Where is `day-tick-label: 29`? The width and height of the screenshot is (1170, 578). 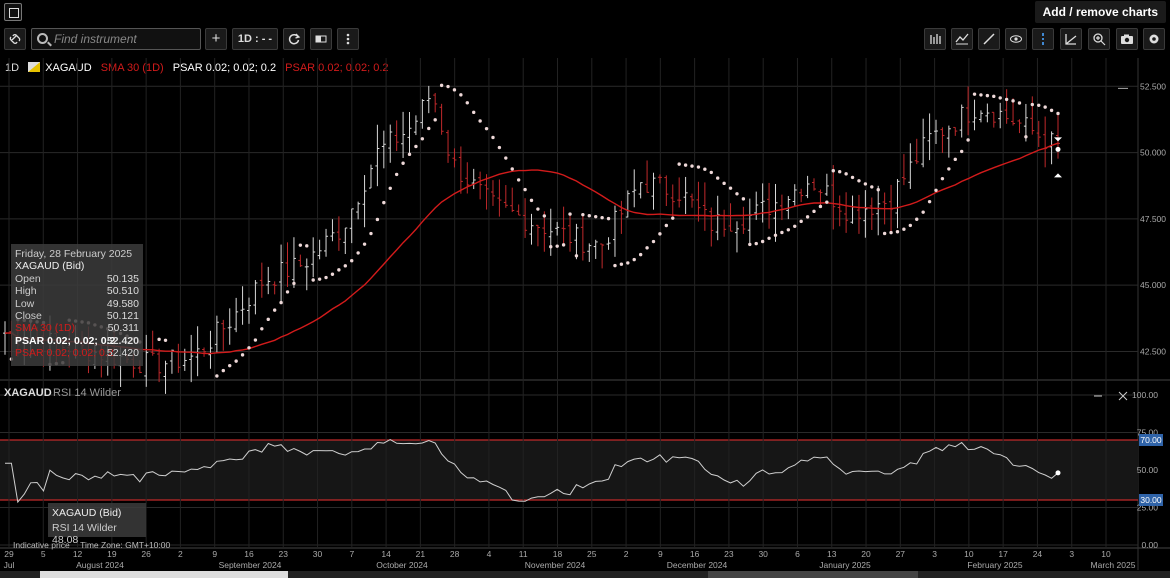 day-tick-label: 29 is located at coordinates (9, 554).